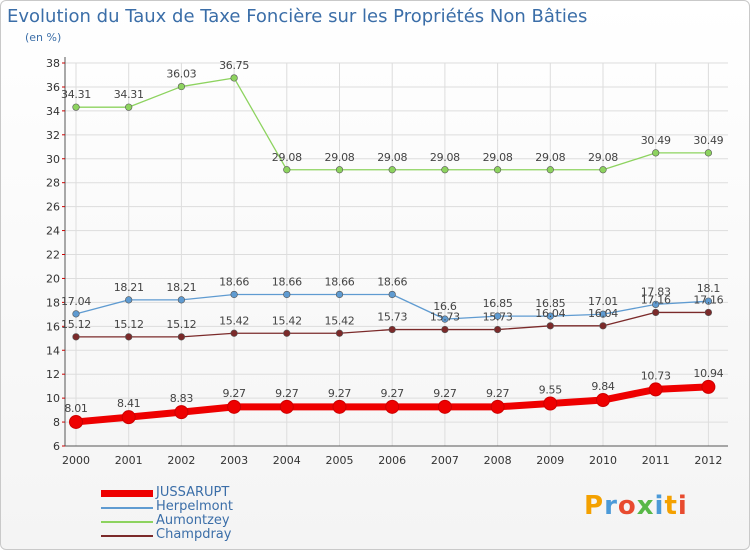 The width and height of the screenshot is (750, 550). What do you see at coordinates (56, 446) in the screenshot?
I see `y-tick-label: 6` at bounding box center [56, 446].